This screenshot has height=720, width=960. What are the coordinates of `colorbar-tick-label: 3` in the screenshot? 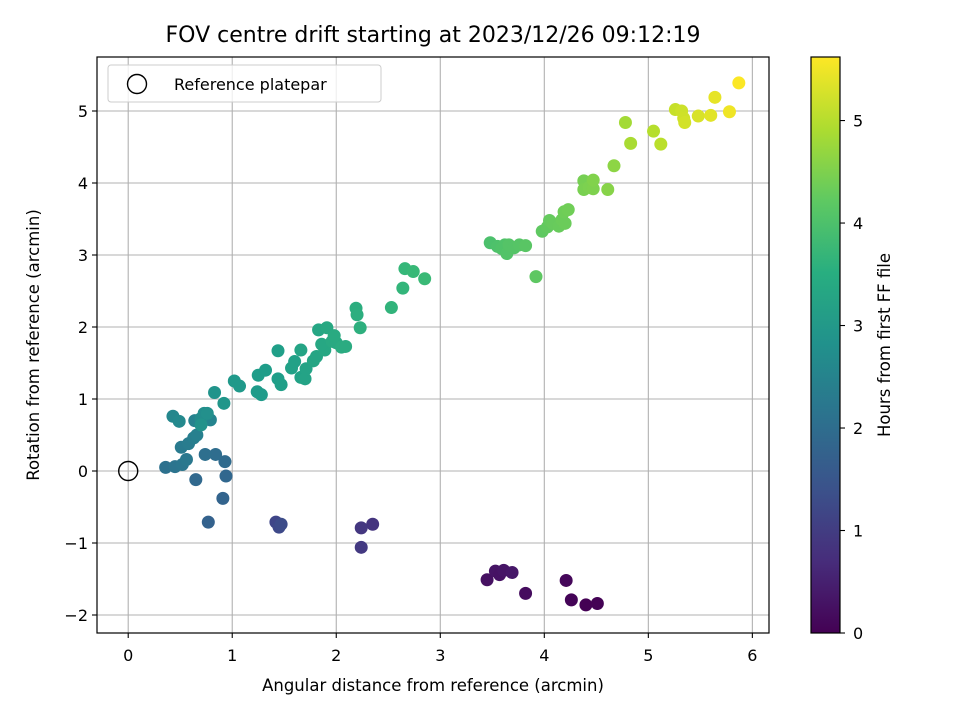 It's located at (858, 326).